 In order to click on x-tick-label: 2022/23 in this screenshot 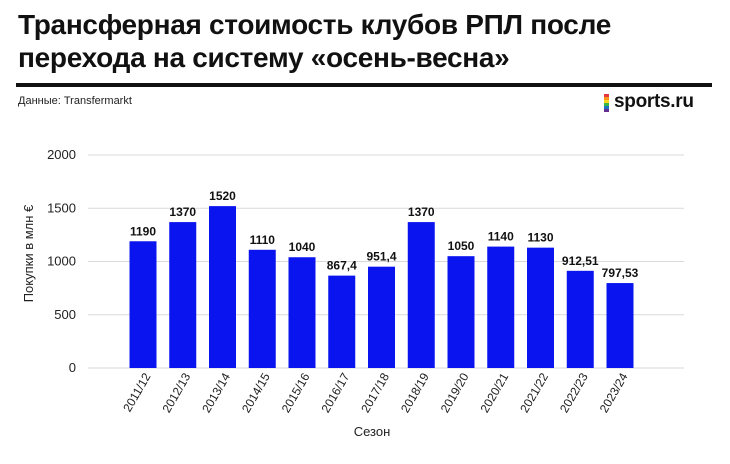, I will do `click(574, 392)`.